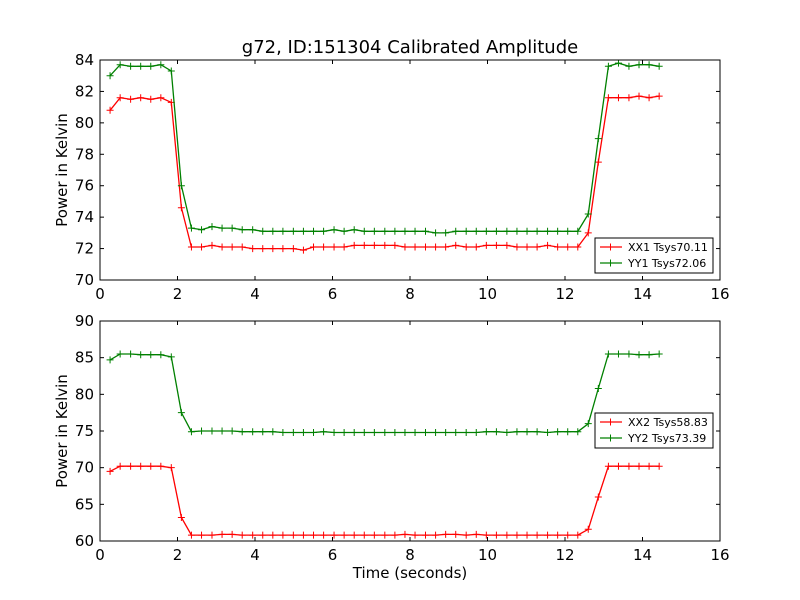  Describe the element at coordinates (666, 438) in the screenshot. I see `legend-label: YY2 Tsys73.39` at that location.